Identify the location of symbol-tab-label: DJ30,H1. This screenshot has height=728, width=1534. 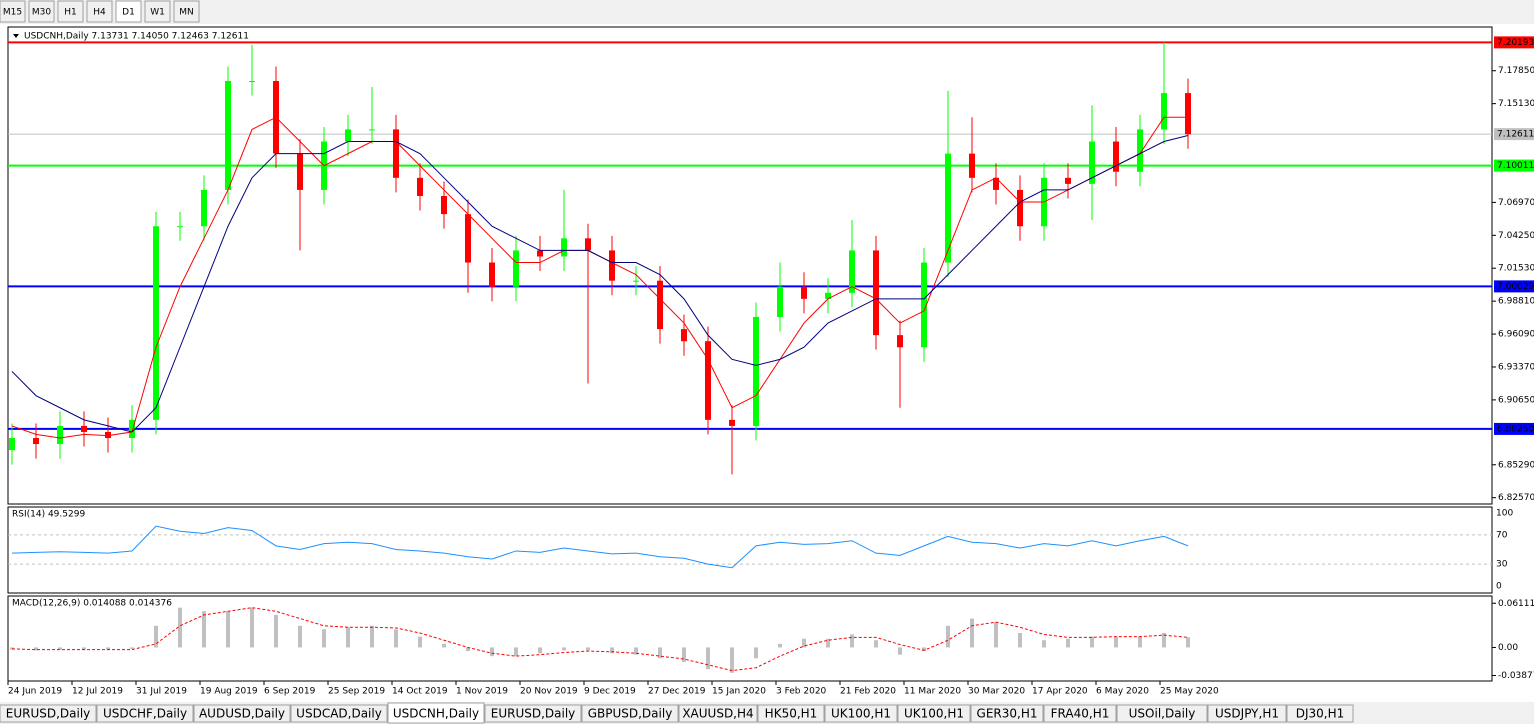
(1320, 714).